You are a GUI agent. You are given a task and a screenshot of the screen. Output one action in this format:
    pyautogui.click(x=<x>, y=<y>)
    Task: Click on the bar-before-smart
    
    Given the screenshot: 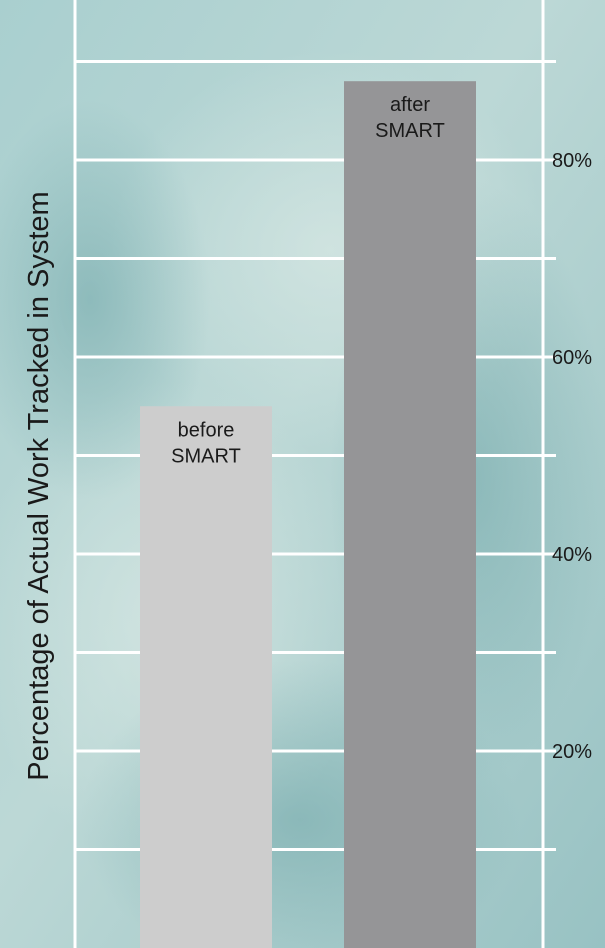 What is the action you would take?
    pyautogui.click(x=206, y=677)
    